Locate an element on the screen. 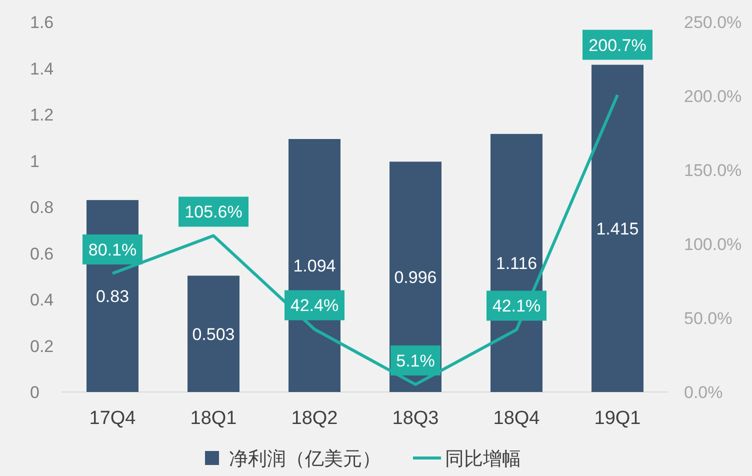 The image size is (752, 476). x-tick-label: 18Q1 is located at coordinates (213, 418).